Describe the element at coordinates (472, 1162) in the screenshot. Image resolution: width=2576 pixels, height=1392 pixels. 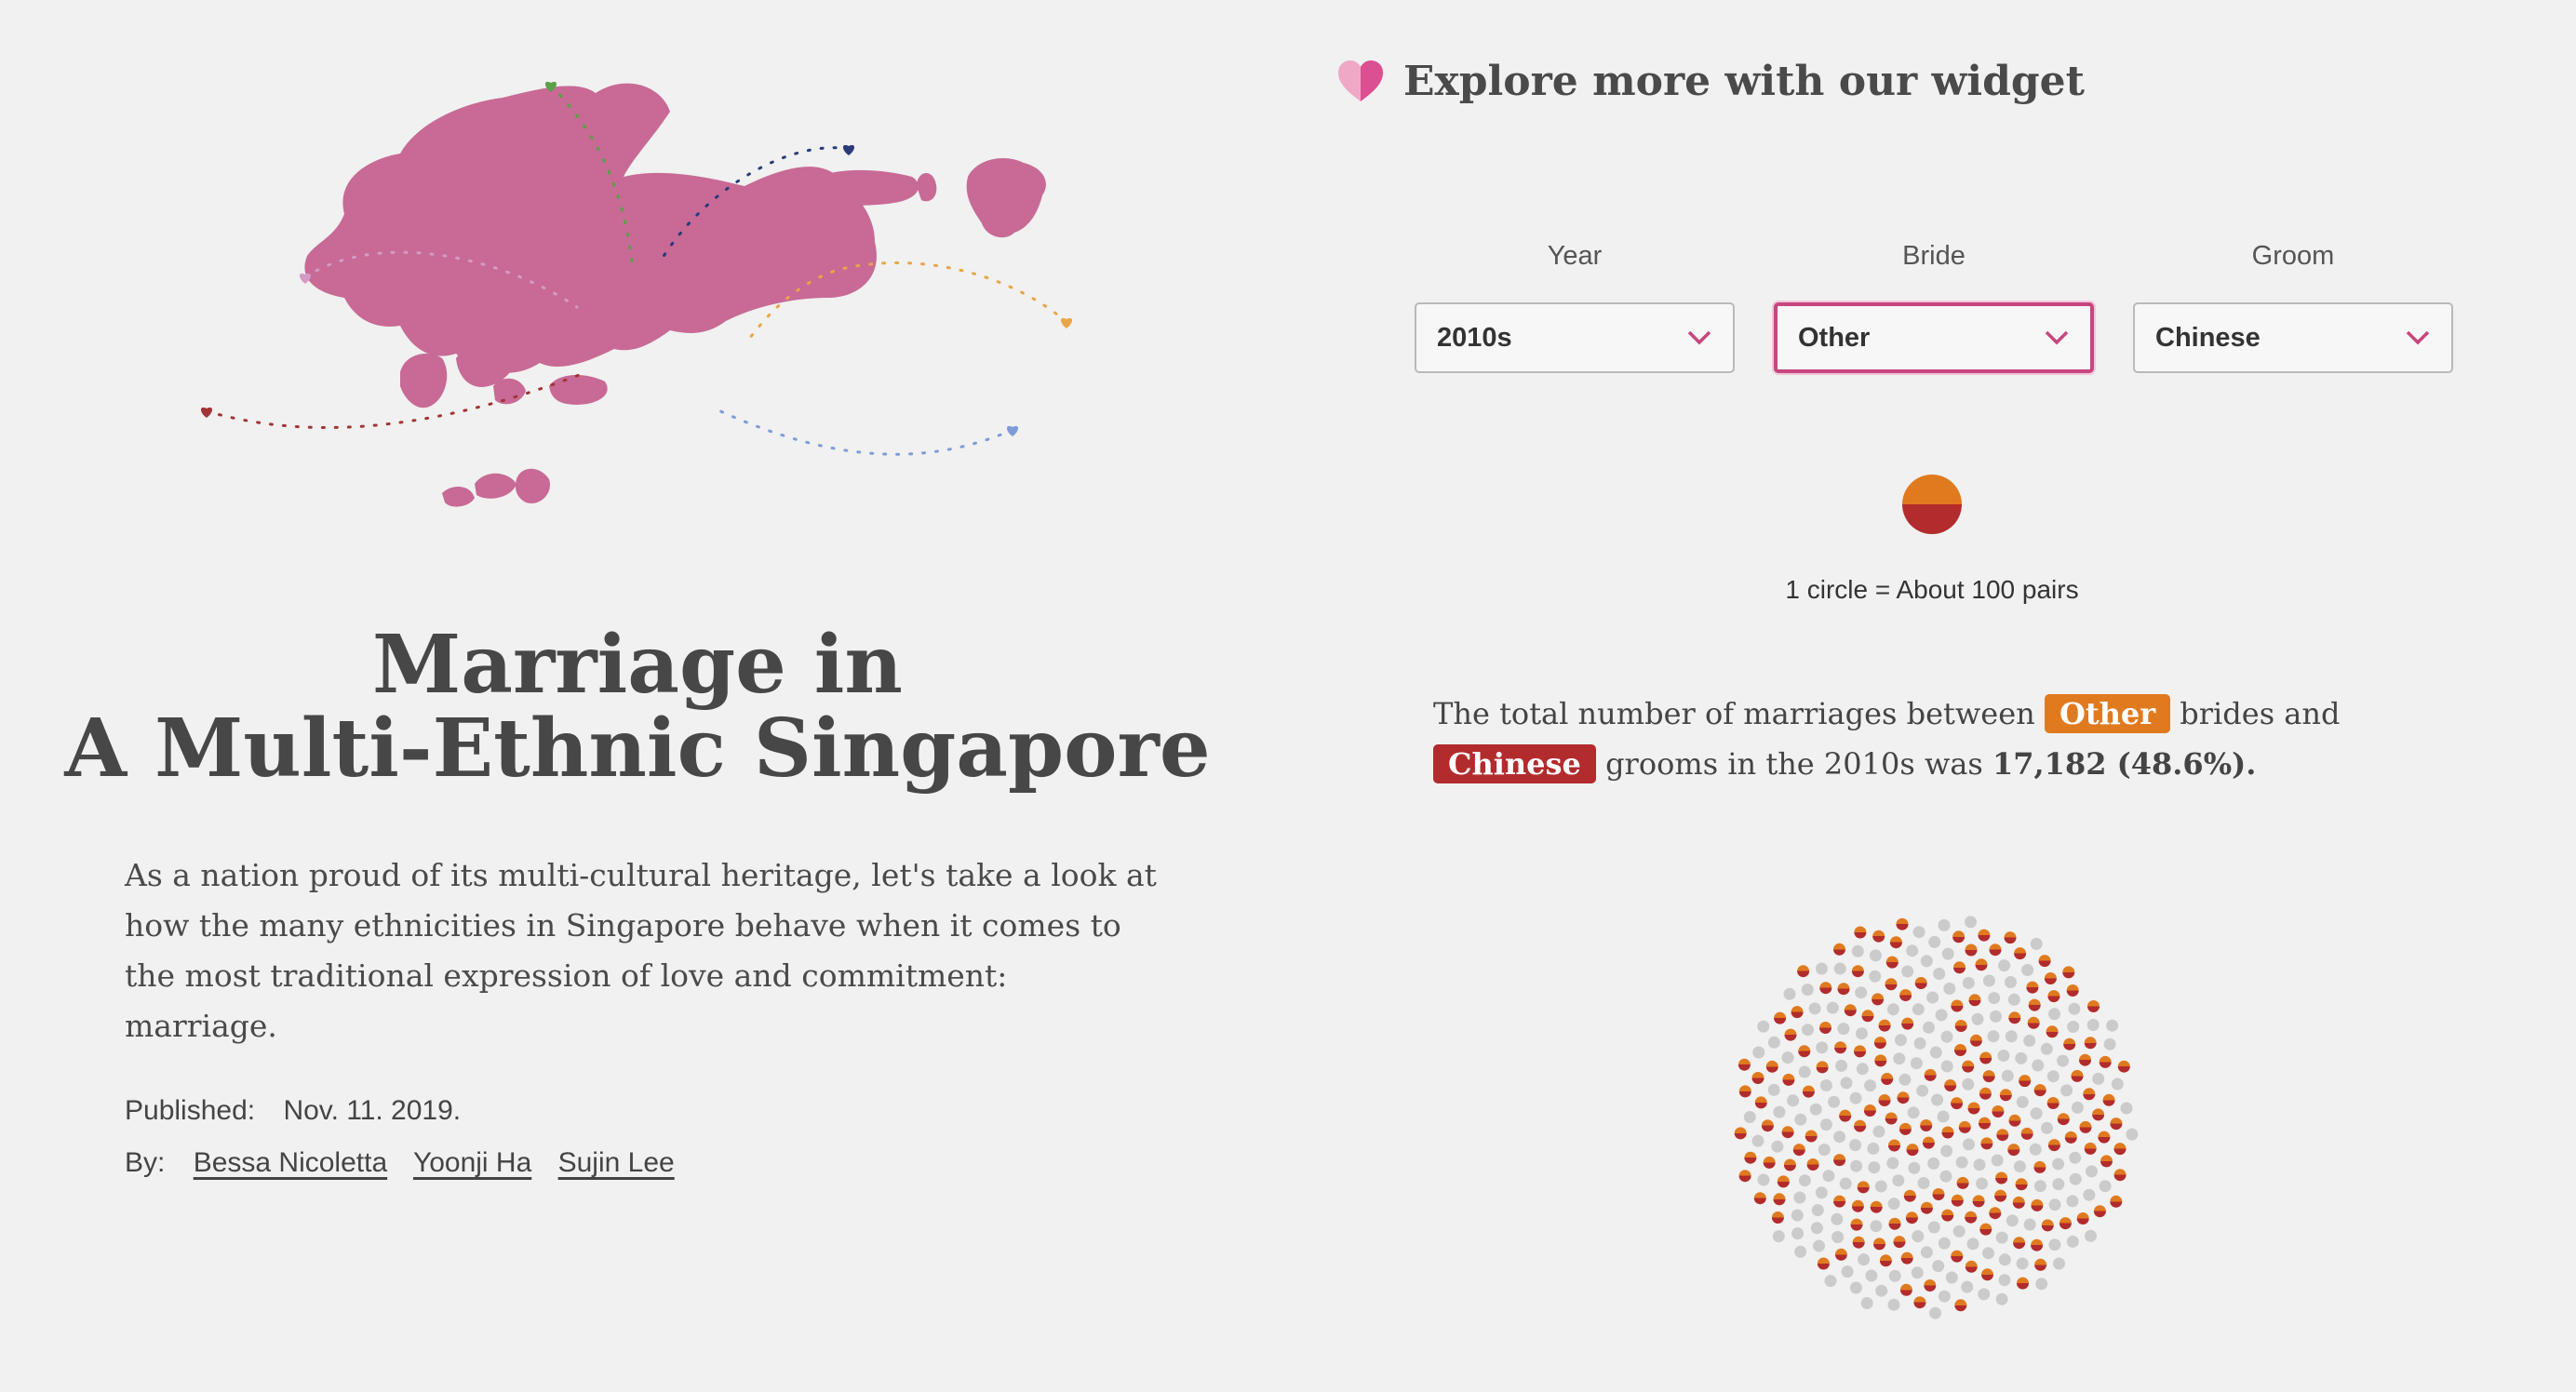
I see `author-link-yoonji-ha: Yoonji Ha` at that location.